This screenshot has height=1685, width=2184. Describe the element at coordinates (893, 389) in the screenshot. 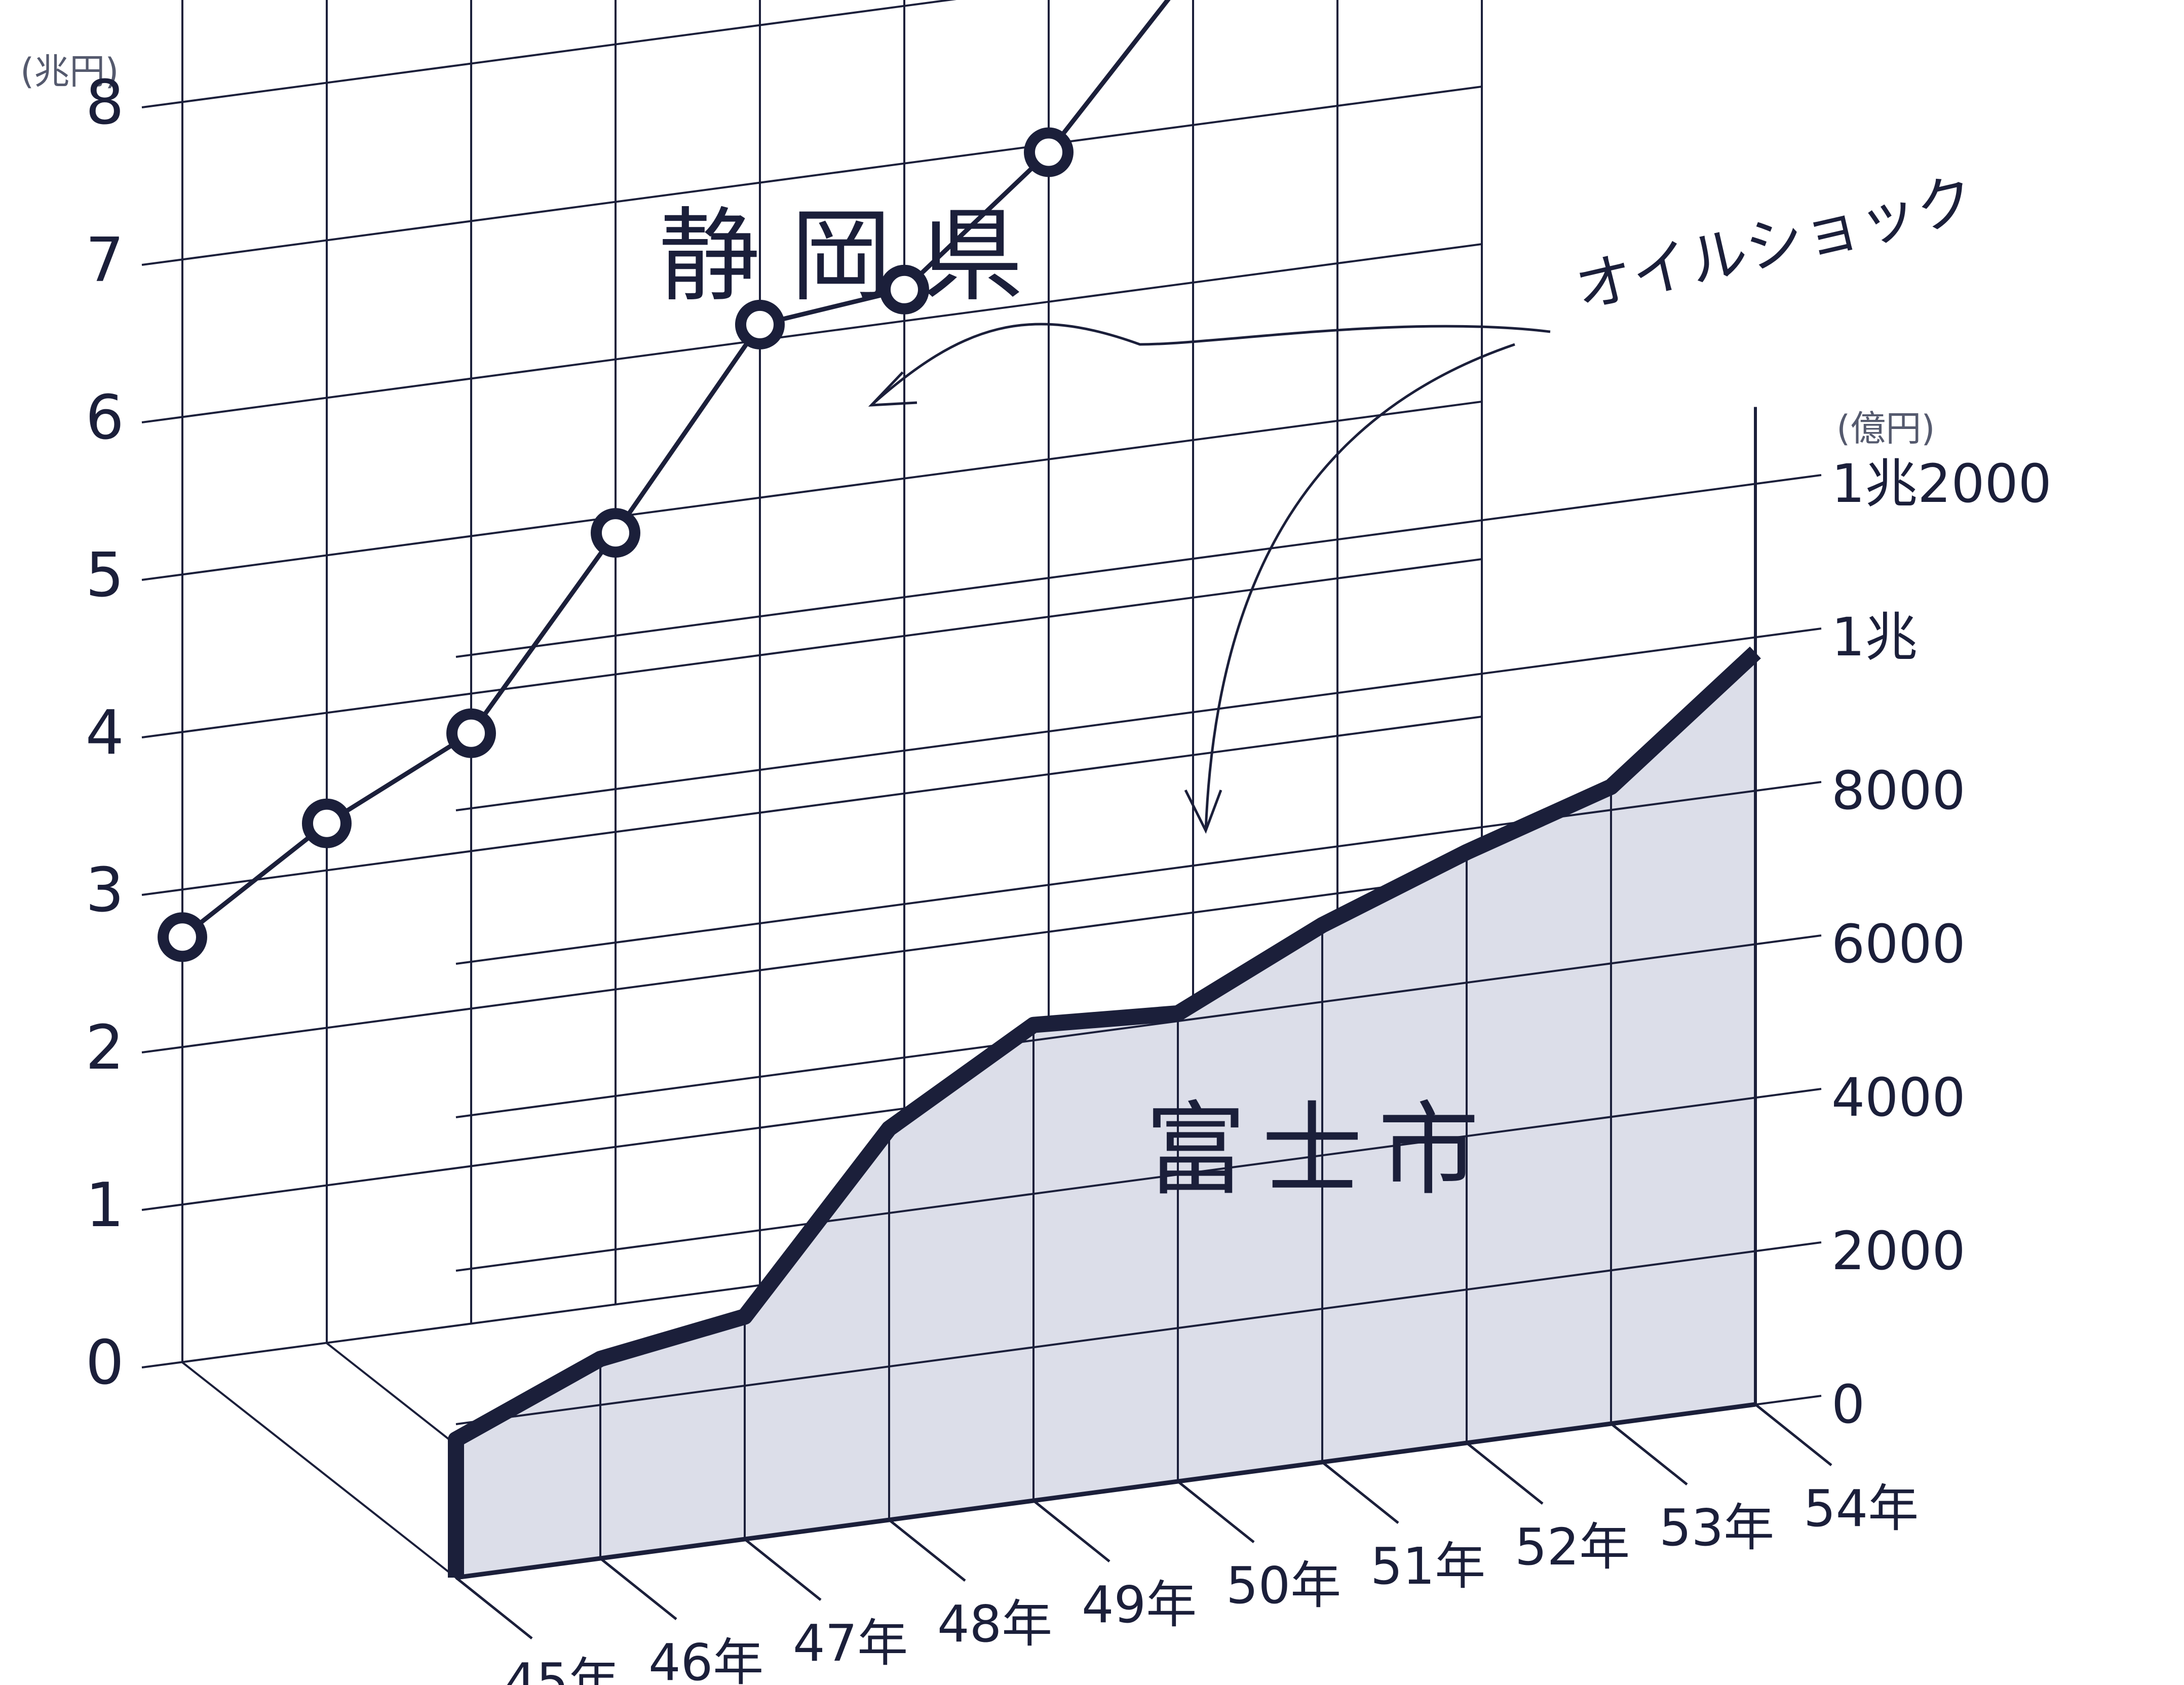

I see `arrowhead-back` at that location.